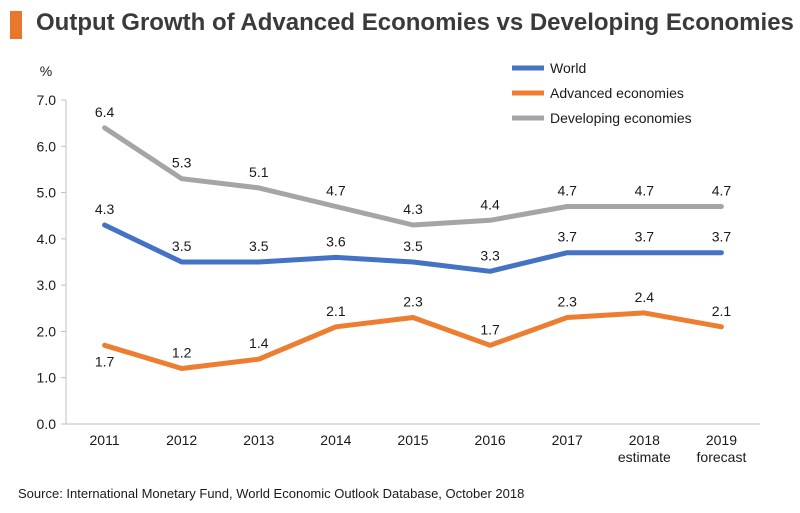  What do you see at coordinates (259, 343) in the screenshot?
I see `data-label-advanced-economies: 1.4` at bounding box center [259, 343].